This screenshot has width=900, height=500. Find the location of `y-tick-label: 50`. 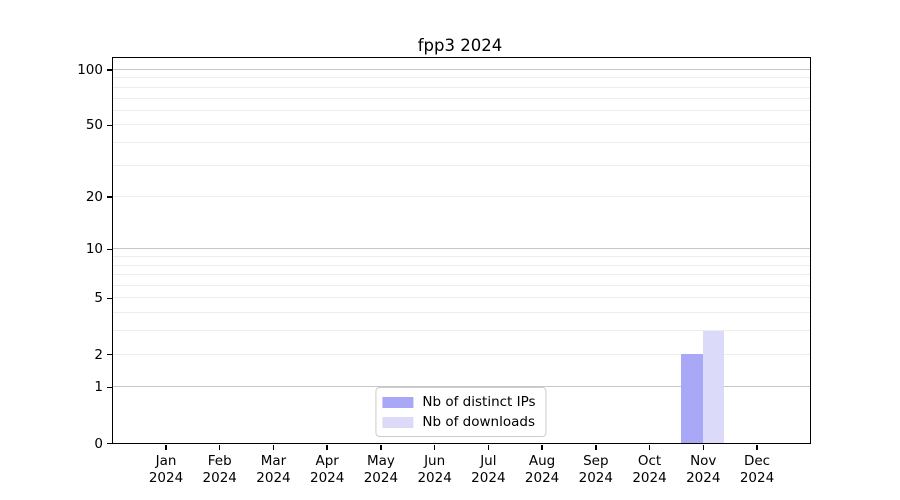

y-tick-label: 50 is located at coordinates (94, 125).